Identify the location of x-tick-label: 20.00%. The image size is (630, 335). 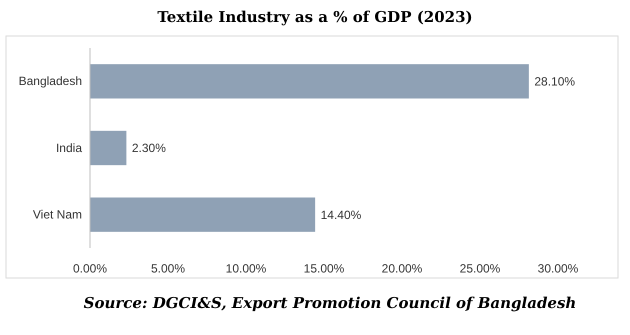
(402, 269).